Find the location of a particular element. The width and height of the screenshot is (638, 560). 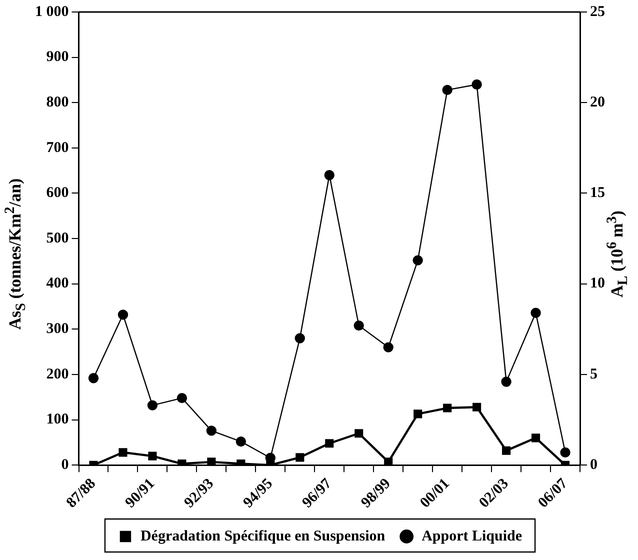

y-tick-label: 900 is located at coordinates (57, 57).